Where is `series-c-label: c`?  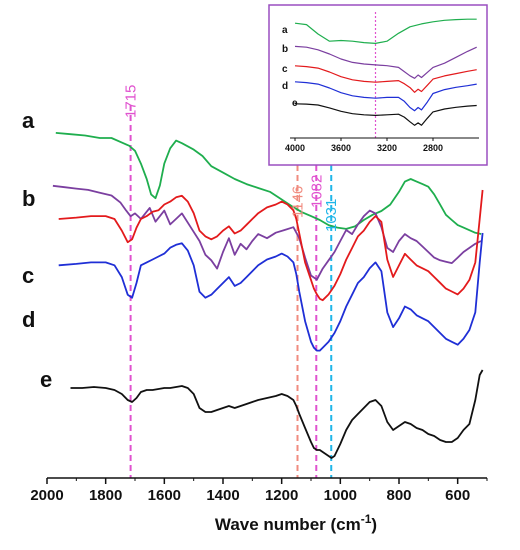
series-c-label: c is located at coordinates (28, 275).